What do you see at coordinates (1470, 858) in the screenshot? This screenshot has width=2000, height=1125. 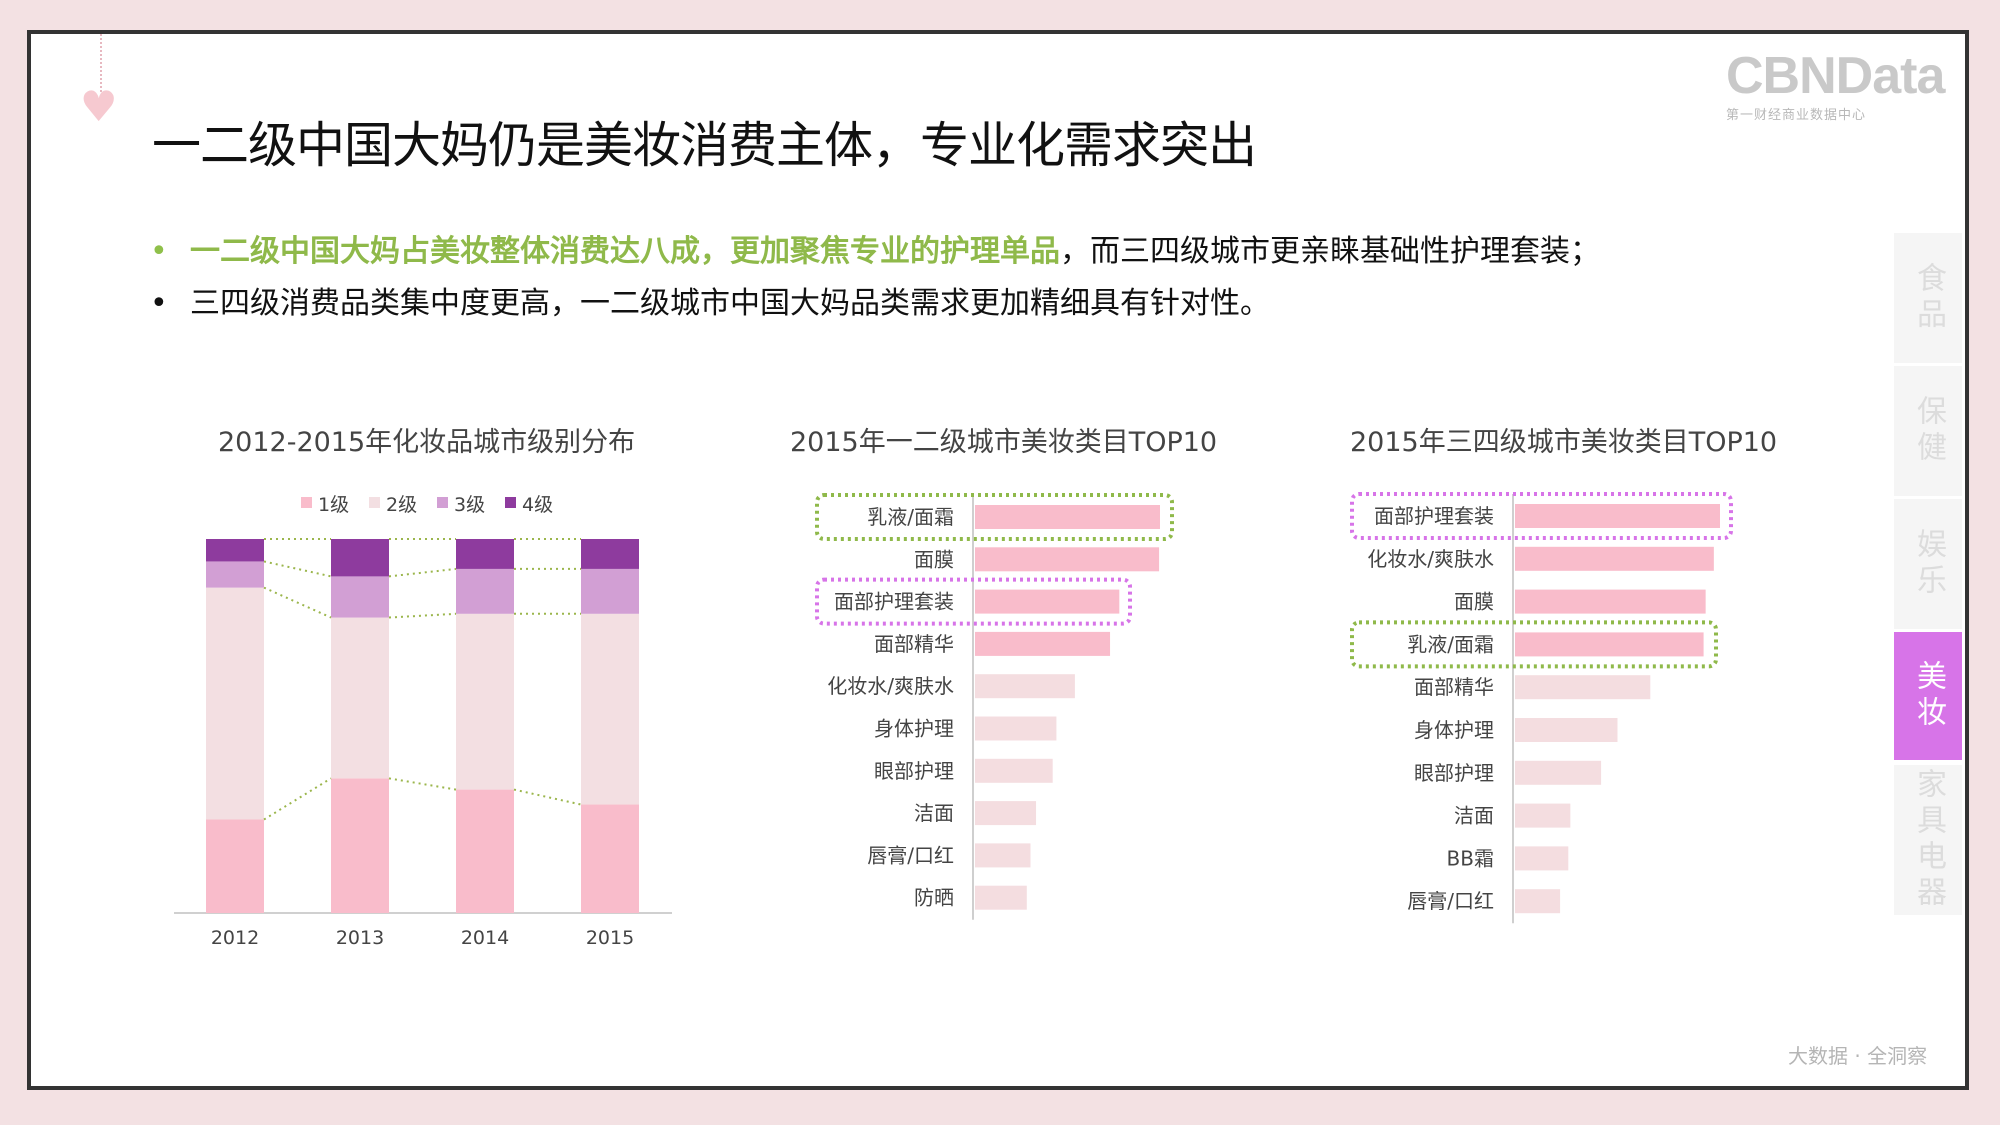 I see `category-label: BB霜` at bounding box center [1470, 858].